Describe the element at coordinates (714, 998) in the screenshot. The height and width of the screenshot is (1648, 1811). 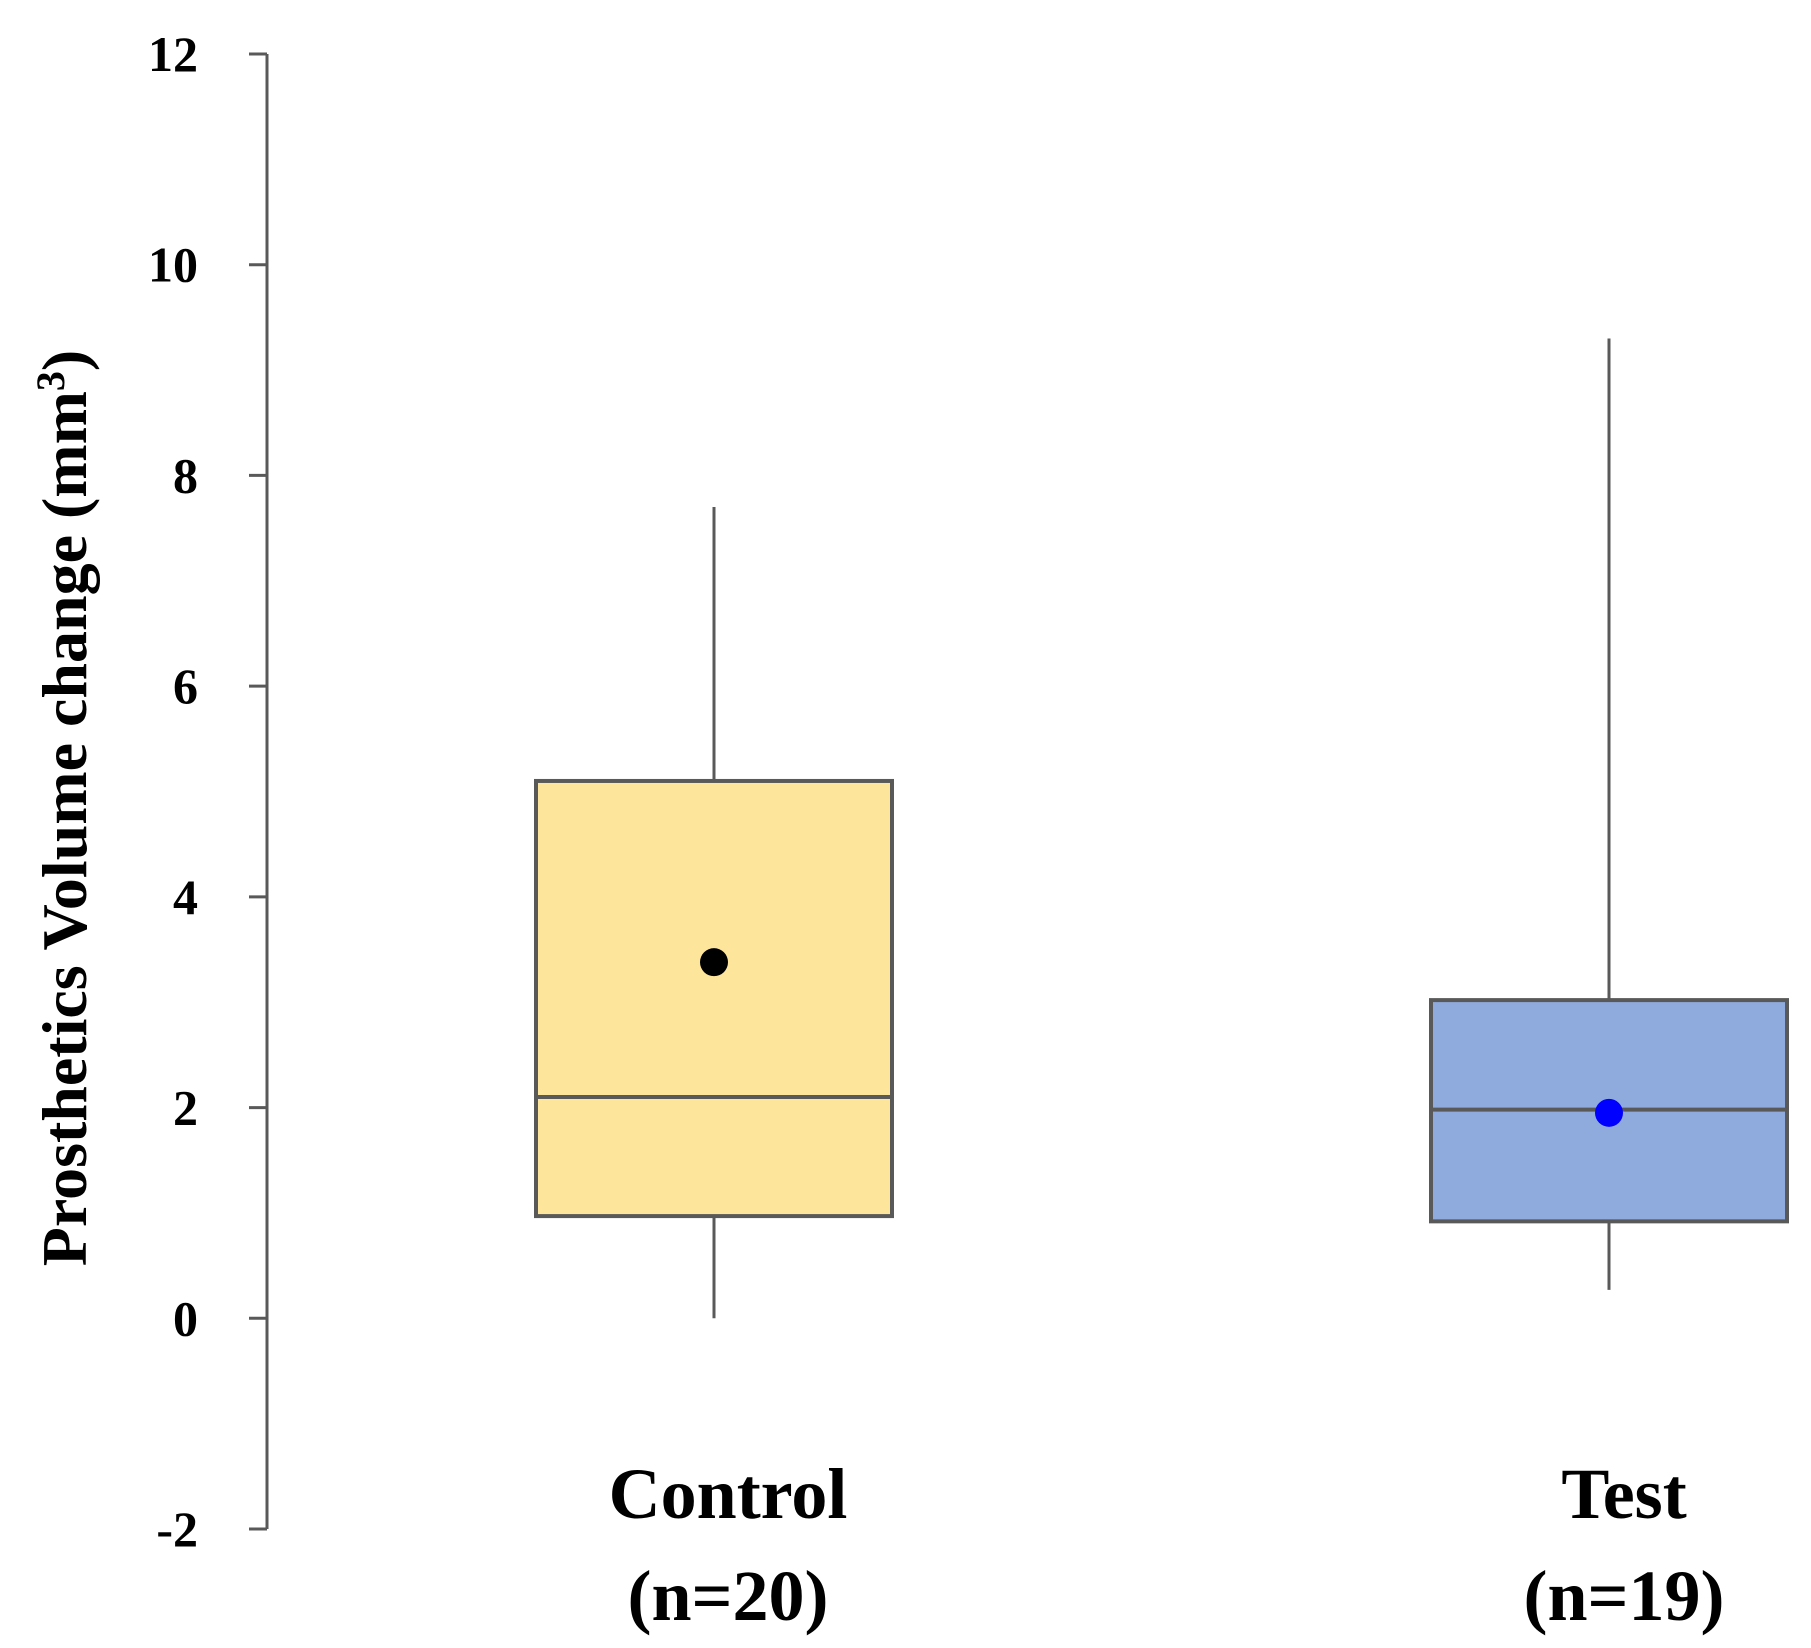
I see `iqr-box` at that location.